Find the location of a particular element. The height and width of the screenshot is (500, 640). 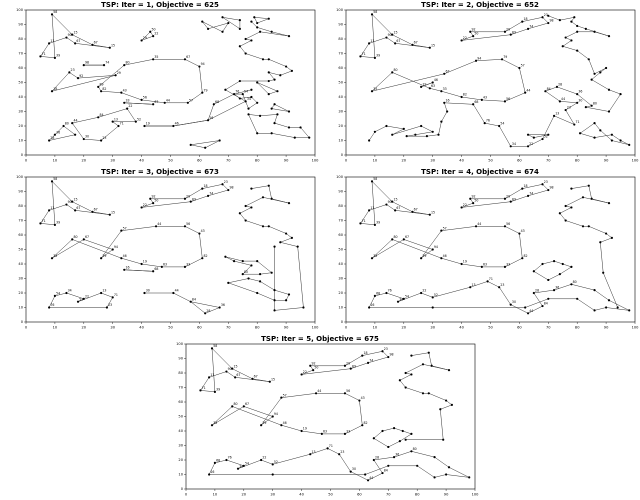

city-node-label: 34 is located at coordinates (249, 99).